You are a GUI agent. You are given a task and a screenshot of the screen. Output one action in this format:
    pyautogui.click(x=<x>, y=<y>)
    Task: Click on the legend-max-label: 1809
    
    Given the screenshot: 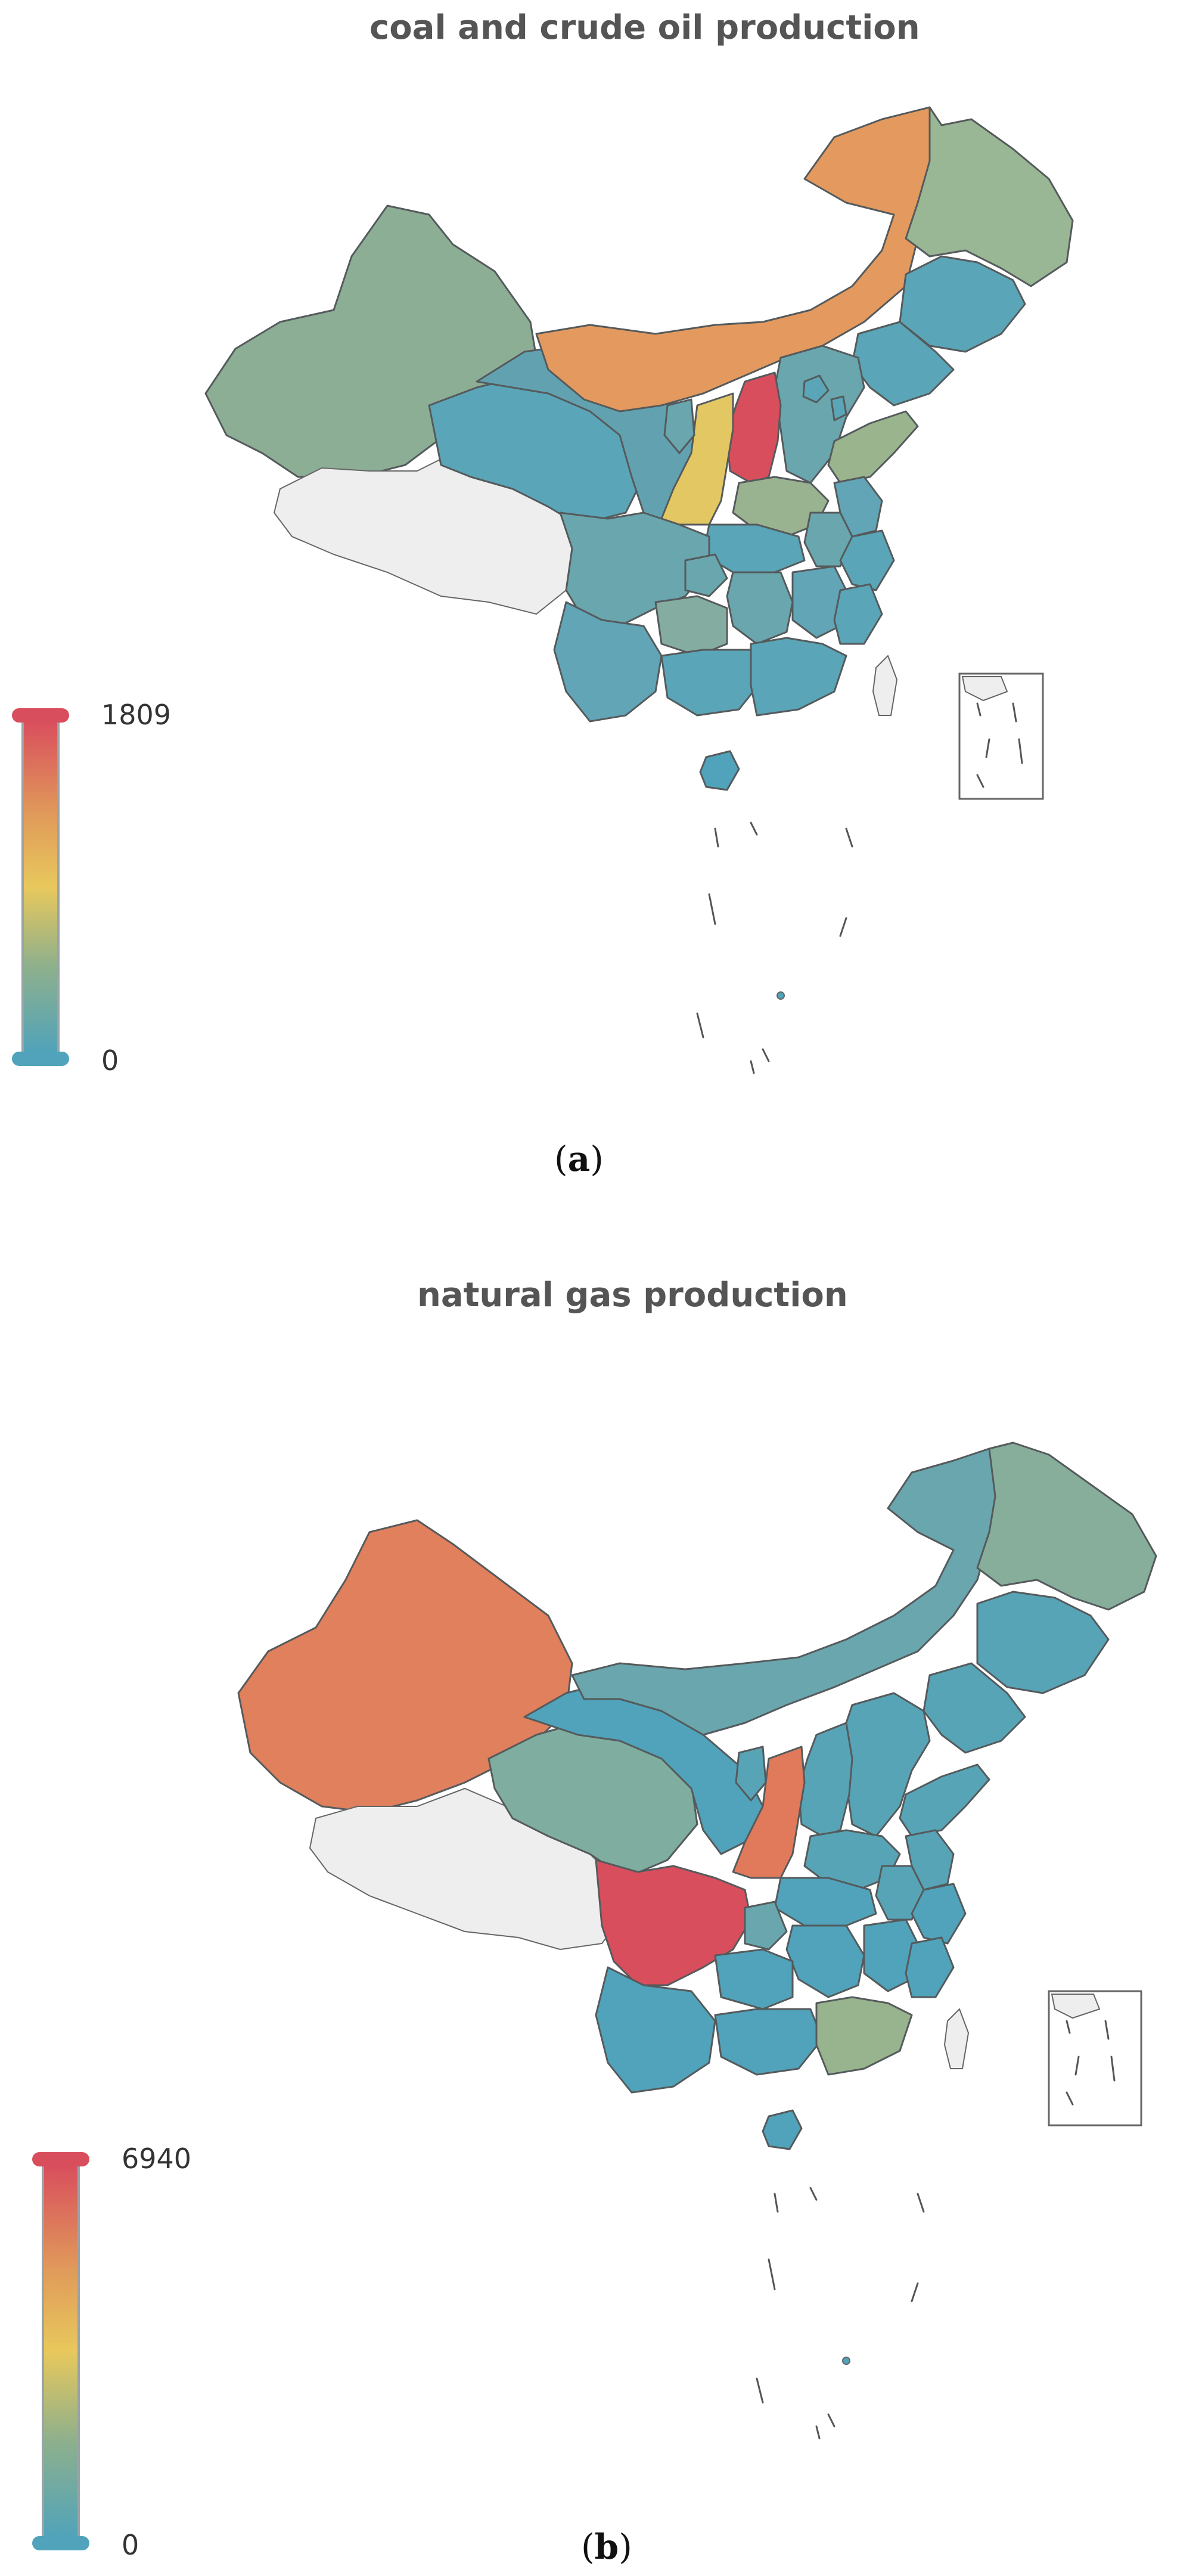 What is the action you would take?
    pyautogui.click(x=137, y=715)
    